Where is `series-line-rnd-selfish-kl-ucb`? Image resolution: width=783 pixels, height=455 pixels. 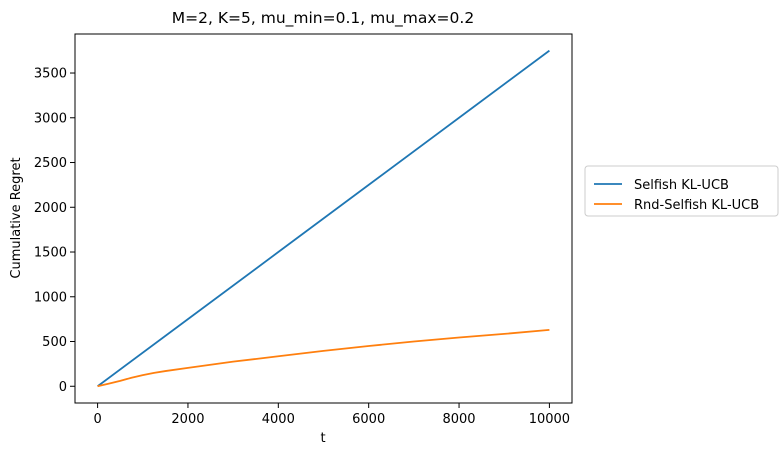 series-line-rnd-selfish-kl-ucb is located at coordinates (323, 358).